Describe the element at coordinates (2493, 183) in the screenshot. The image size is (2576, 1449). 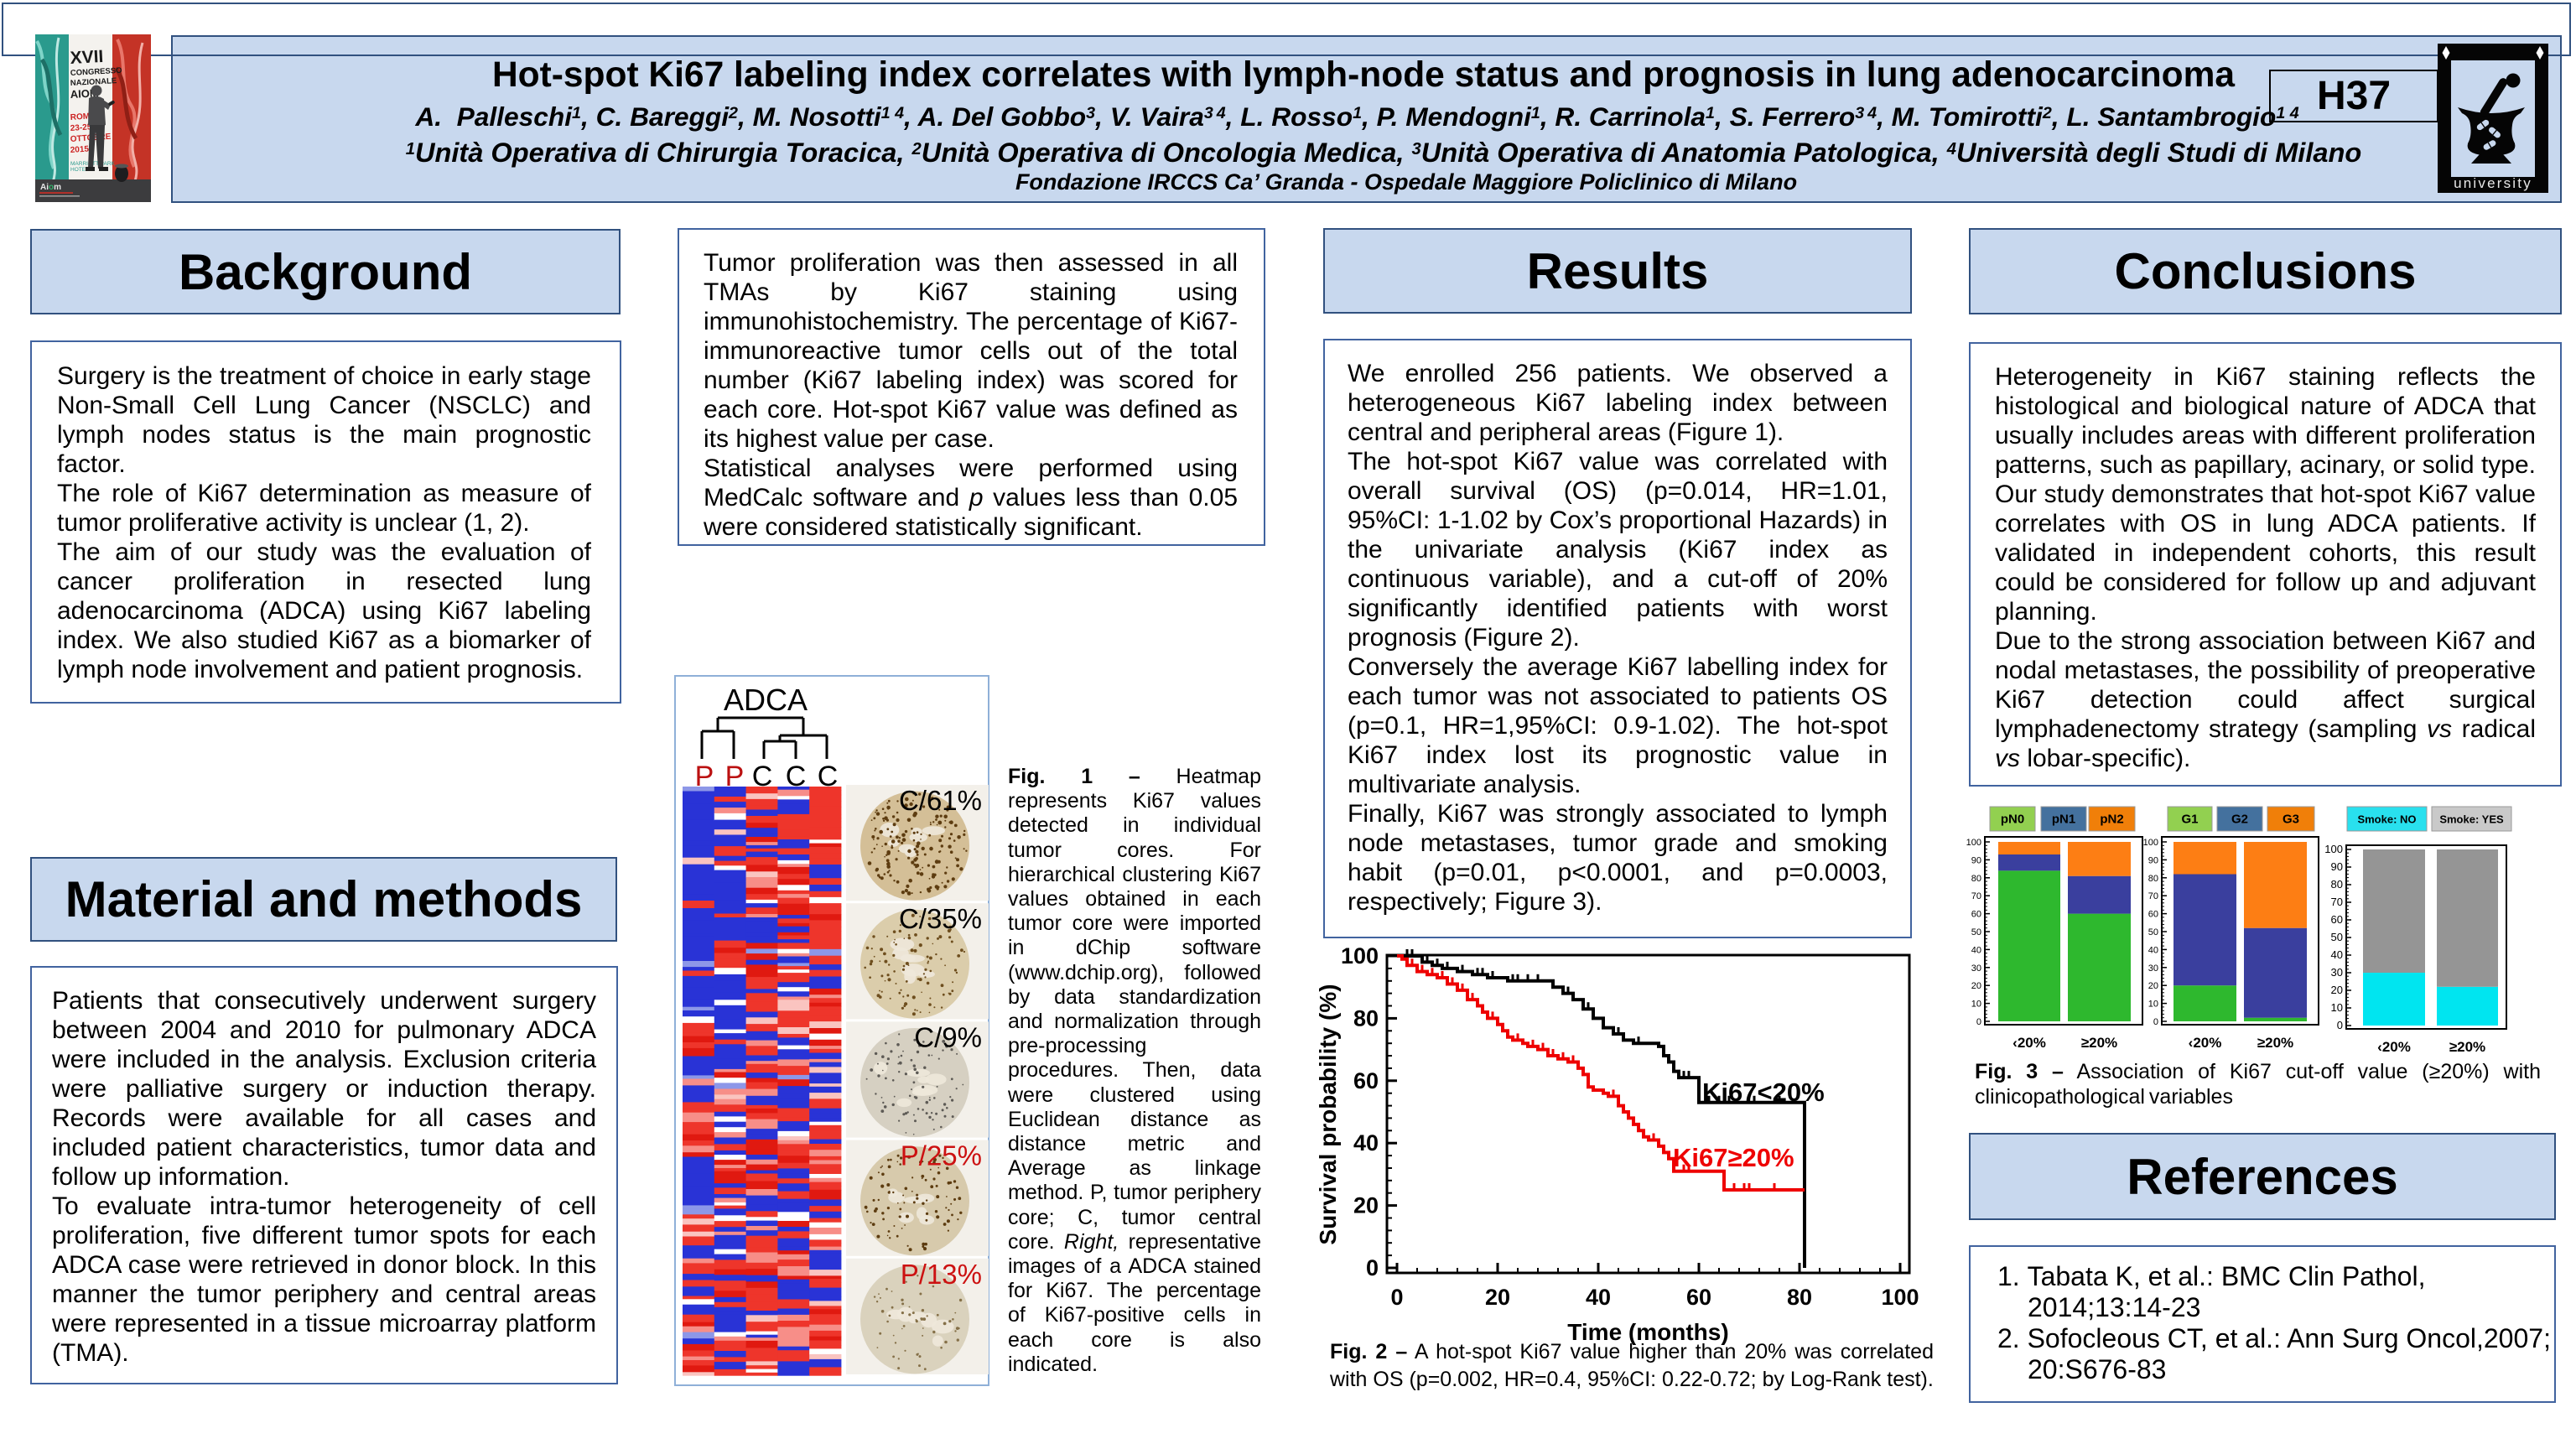
I see `svg-text: university` at that location.